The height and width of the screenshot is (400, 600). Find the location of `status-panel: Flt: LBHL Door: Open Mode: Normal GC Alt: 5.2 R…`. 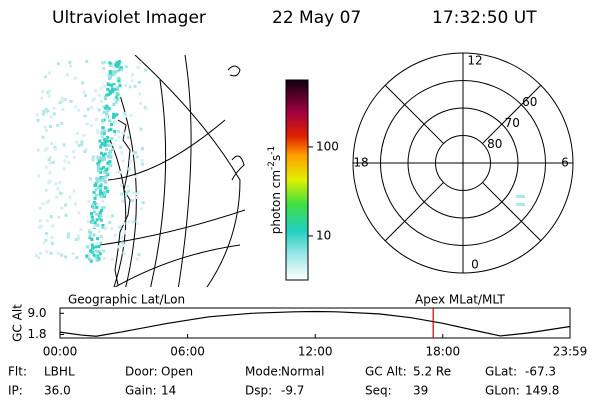

status-panel: Flt: LBHL Door: Open Mode: Normal GC Alt: 5.2 R… is located at coordinates (283, 381).